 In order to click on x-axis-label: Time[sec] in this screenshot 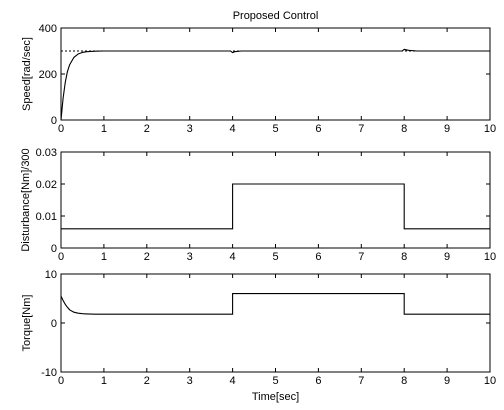, I will do `click(275, 397)`.